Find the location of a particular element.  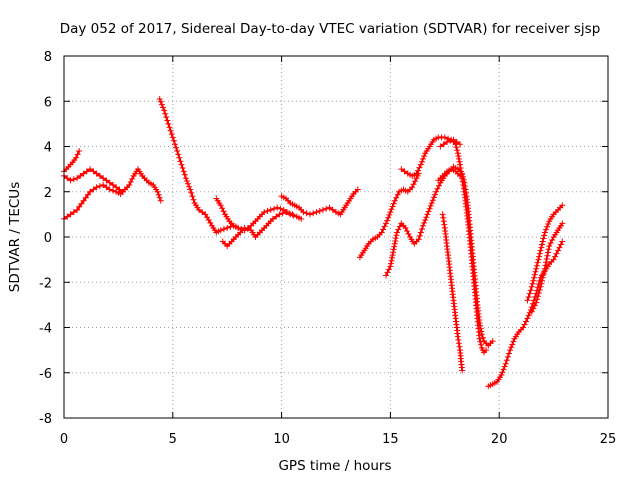

x-tick-label: 25 is located at coordinates (608, 439).